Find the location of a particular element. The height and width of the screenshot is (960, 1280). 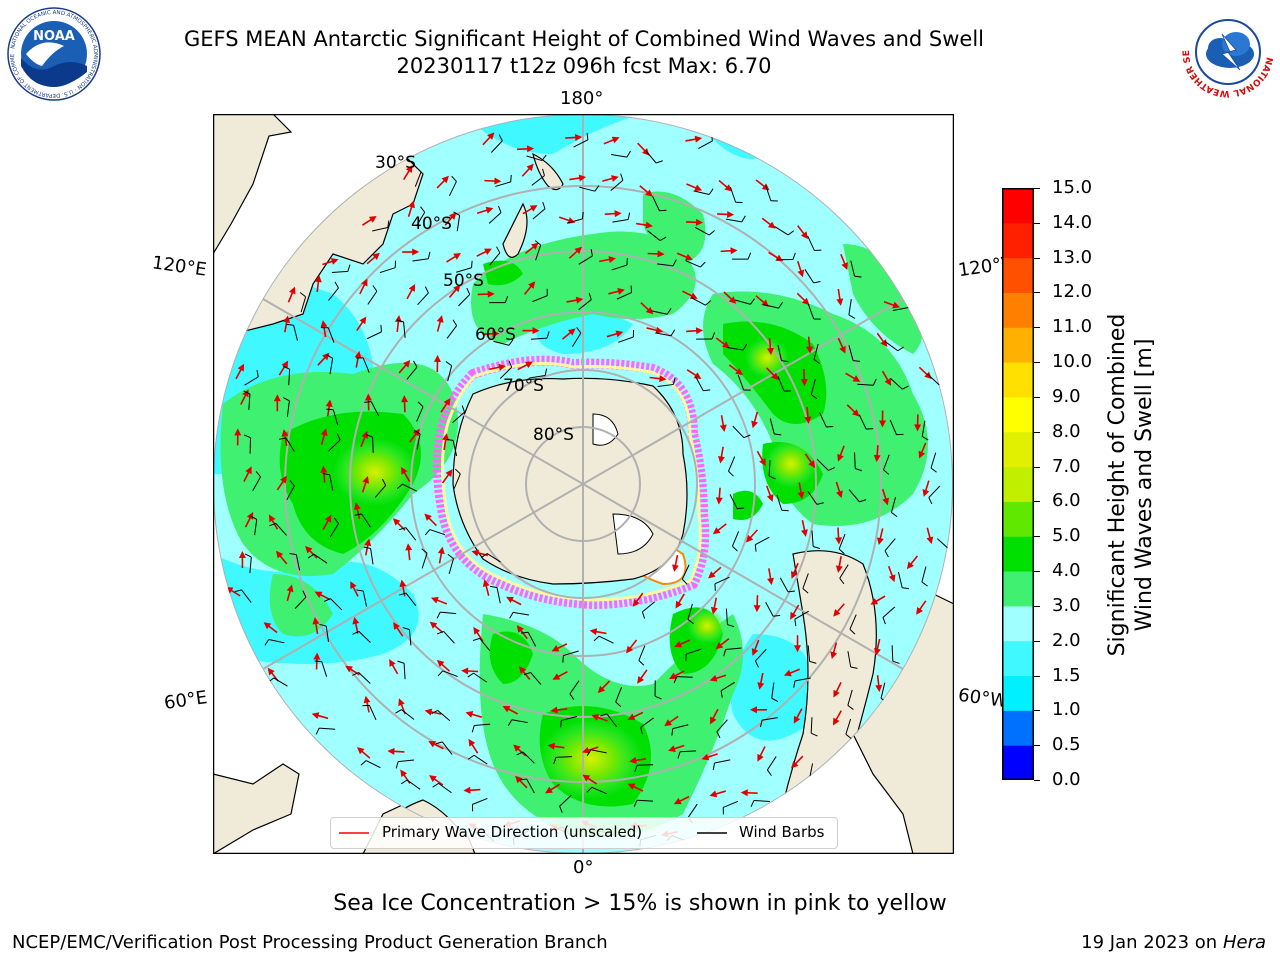

colorbar-tick-label: 0.0 is located at coordinates (1066, 779).